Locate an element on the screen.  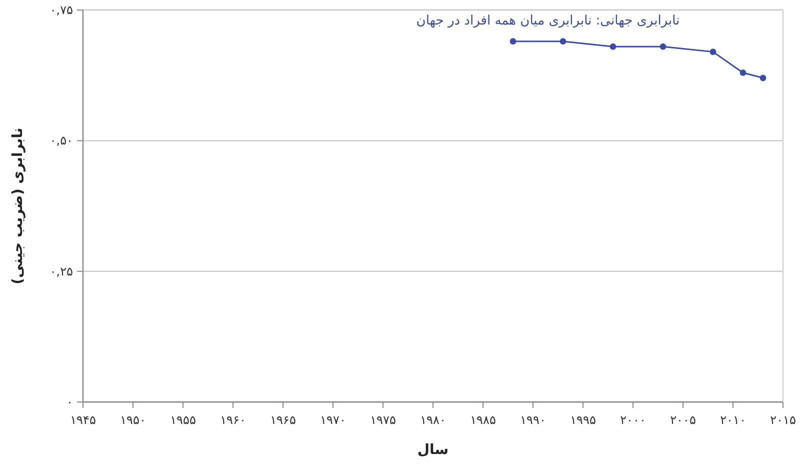
x-tick-label: ۱۹۹۰ is located at coordinates (533, 420).